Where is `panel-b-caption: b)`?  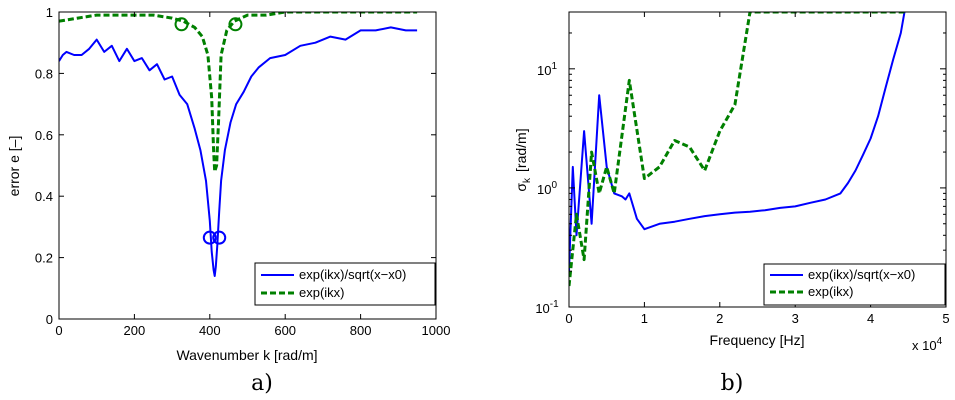 panel-b-caption: b) is located at coordinates (732, 383).